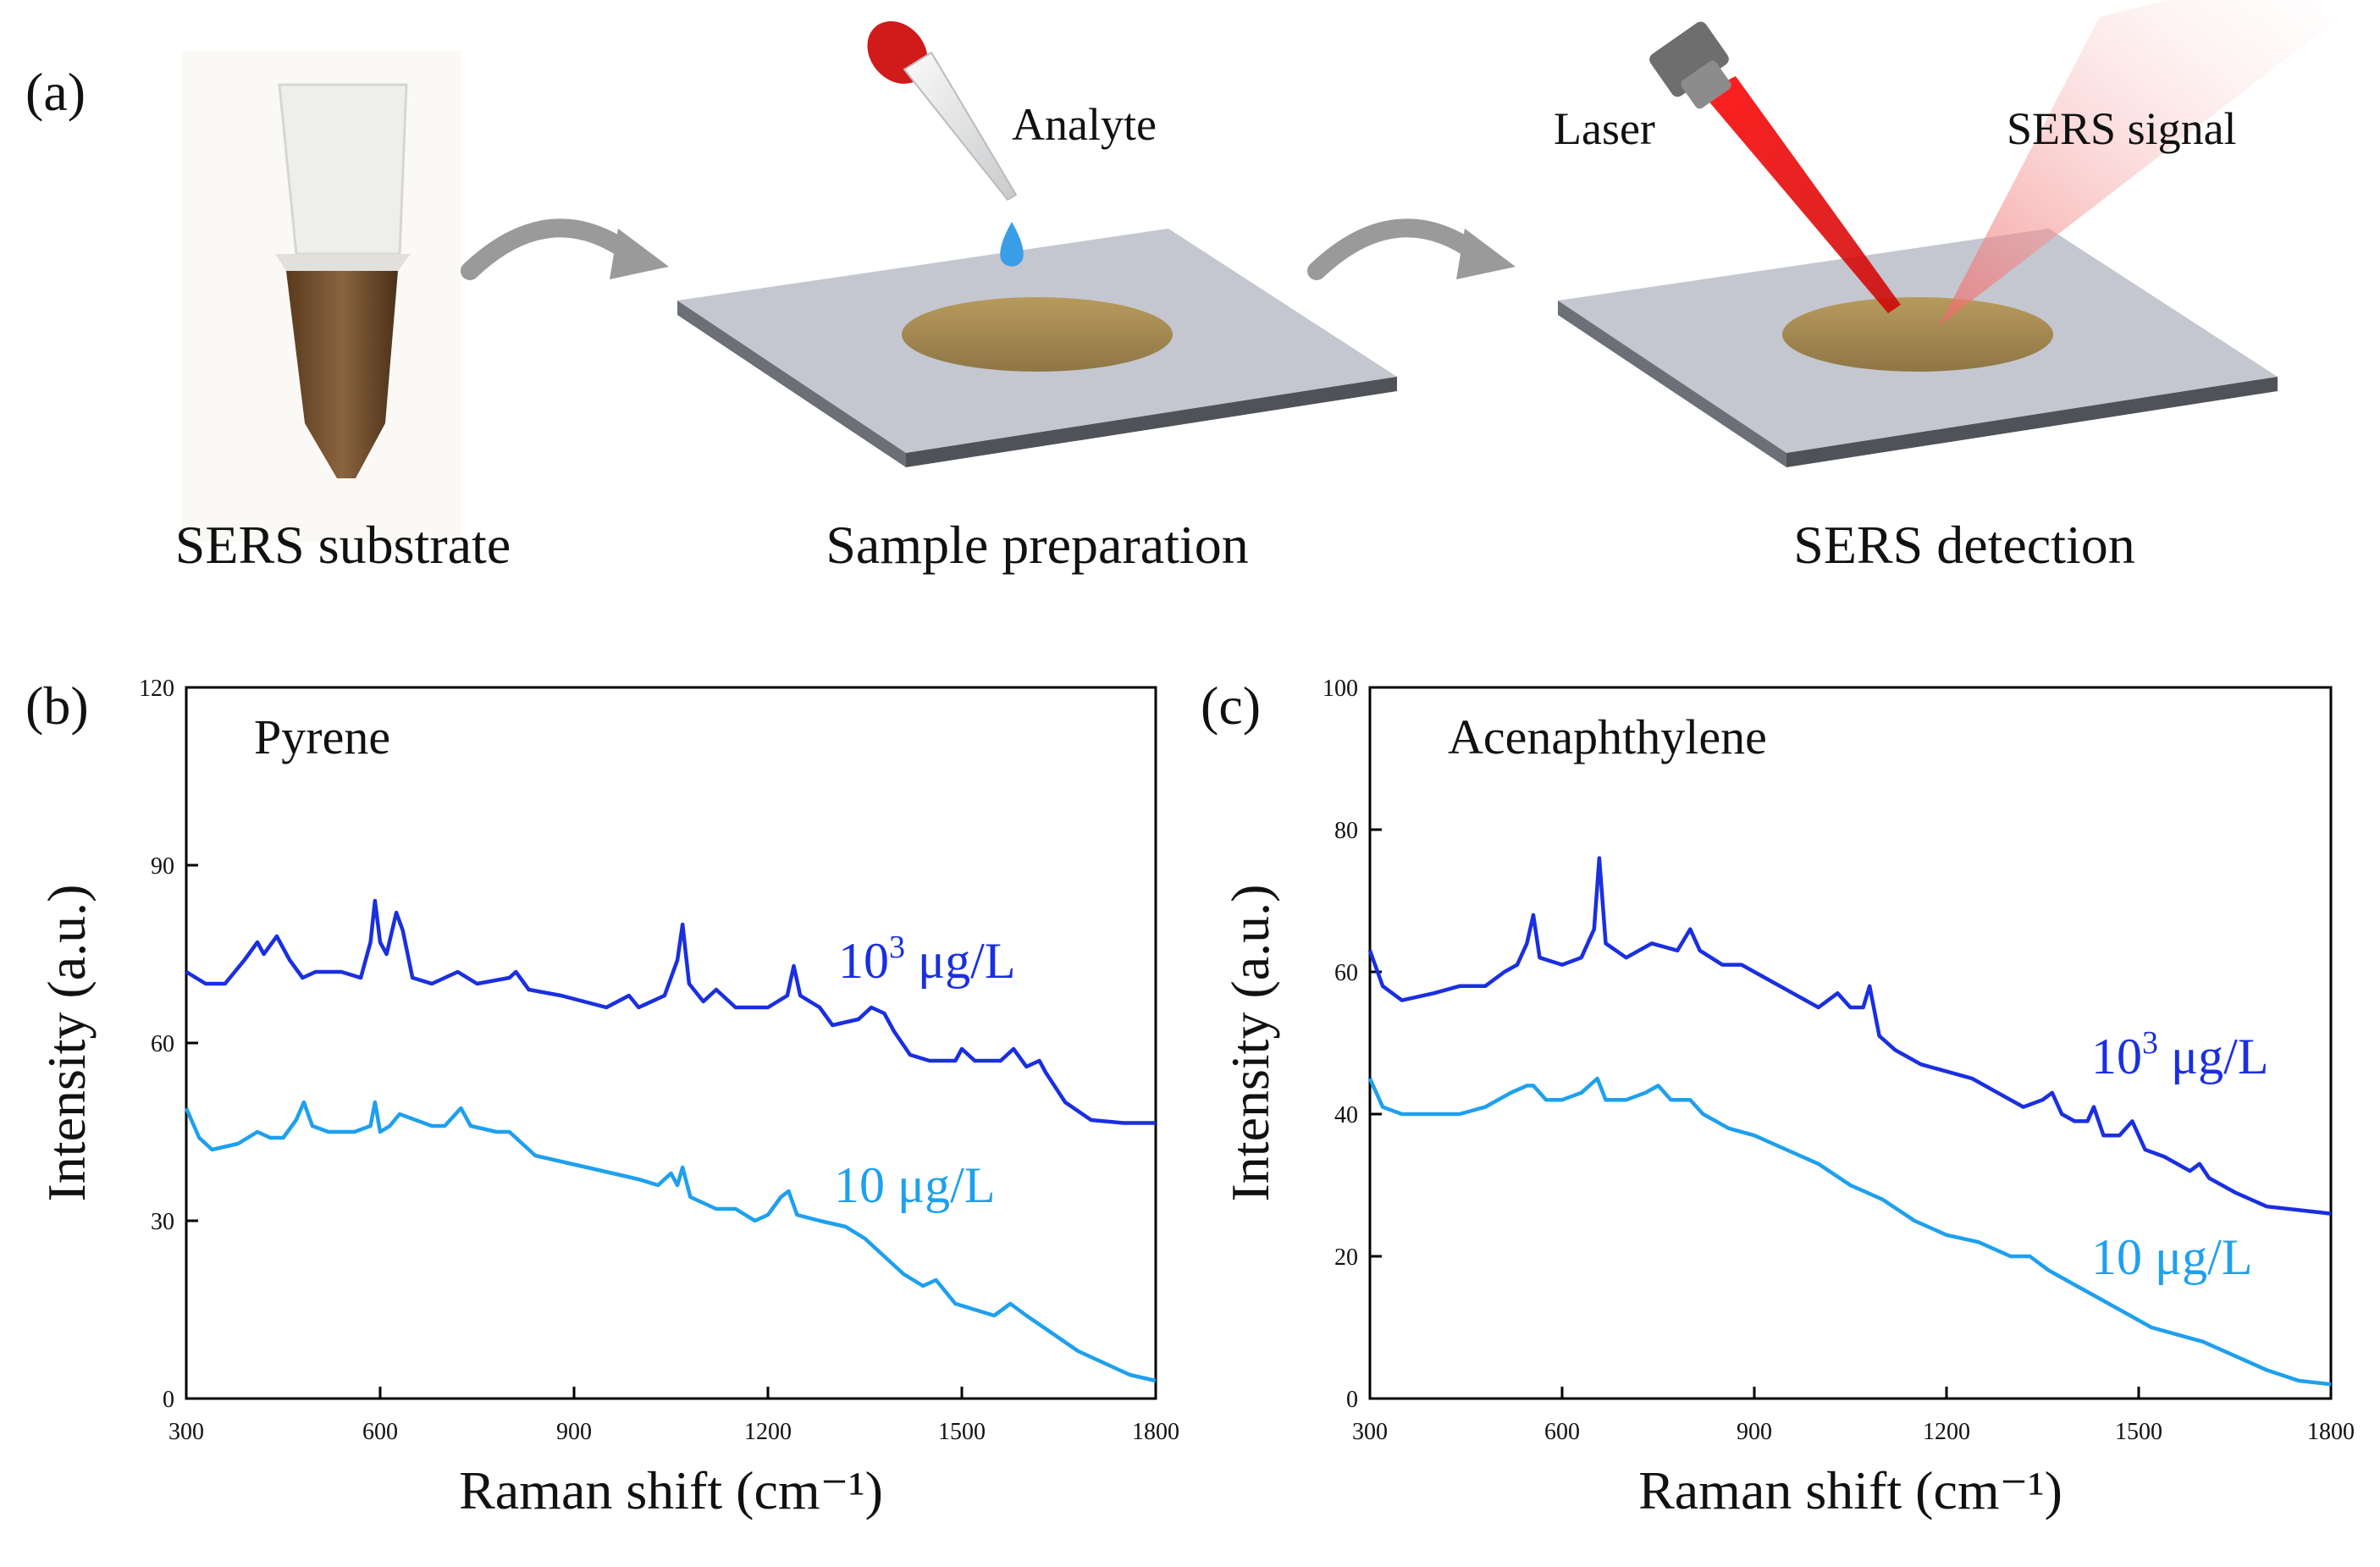 The image size is (2380, 1567). Describe the element at coordinates (1231, 706) in the screenshot. I see `panel-c-label: (c)` at that location.